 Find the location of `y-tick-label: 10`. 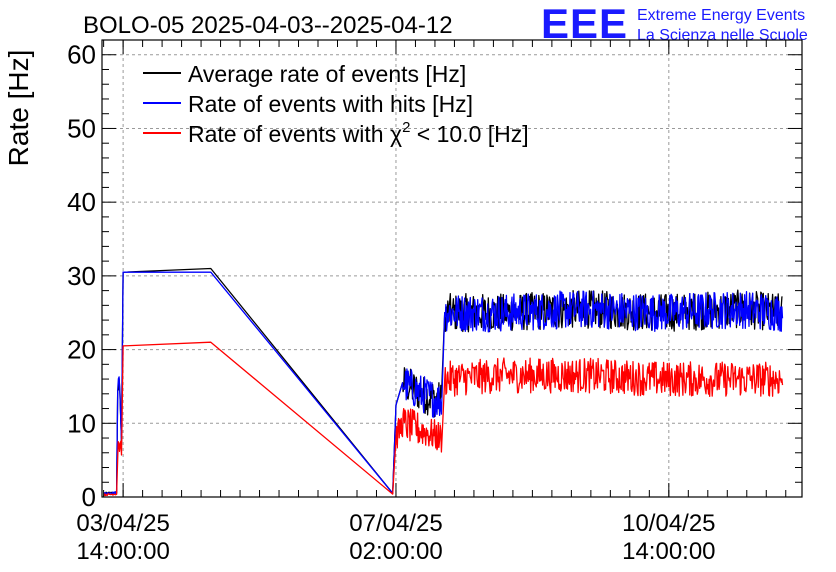

y-tick-label: 10 is located at coordinates (81, 423).